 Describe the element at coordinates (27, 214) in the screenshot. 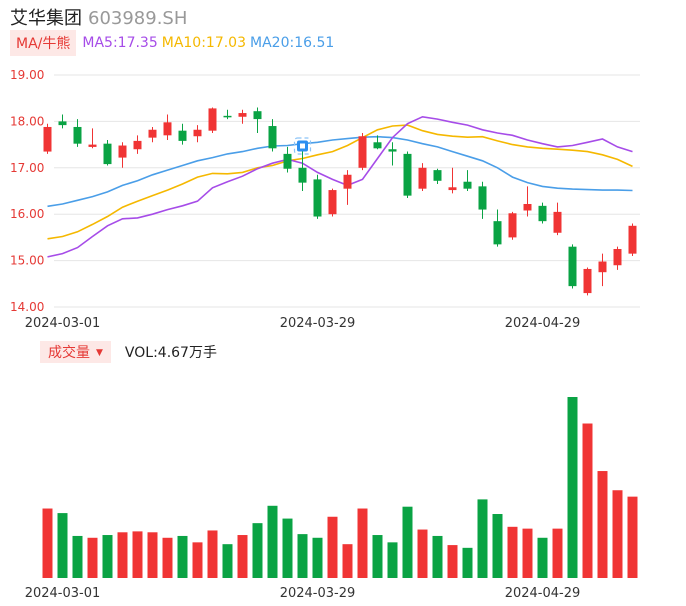

I see `y-tick-label: 16.00` at that location.